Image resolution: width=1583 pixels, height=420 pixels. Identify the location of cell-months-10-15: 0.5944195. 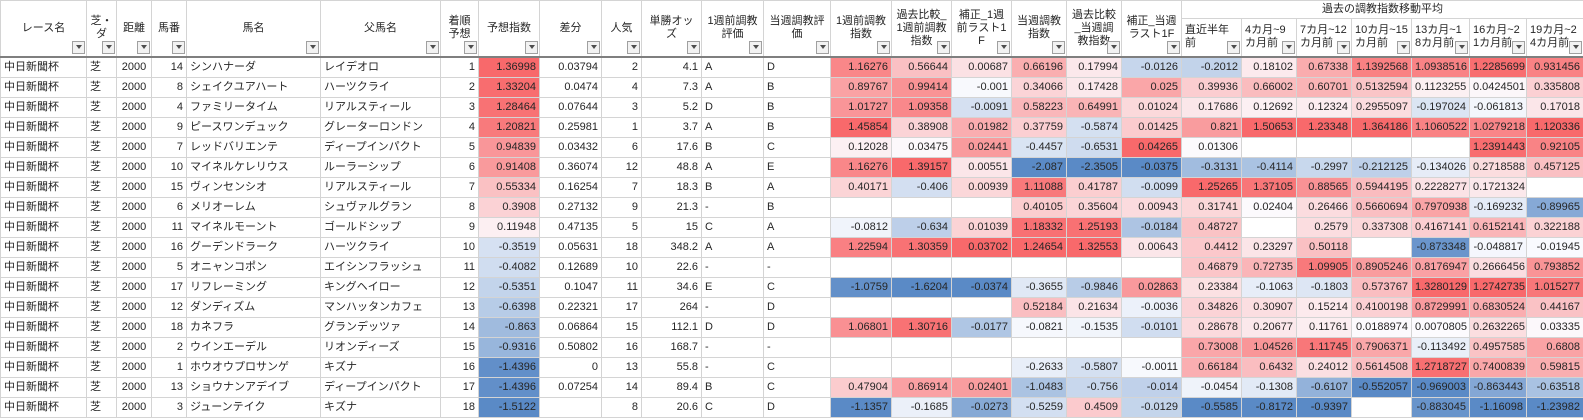
(1381, 187).